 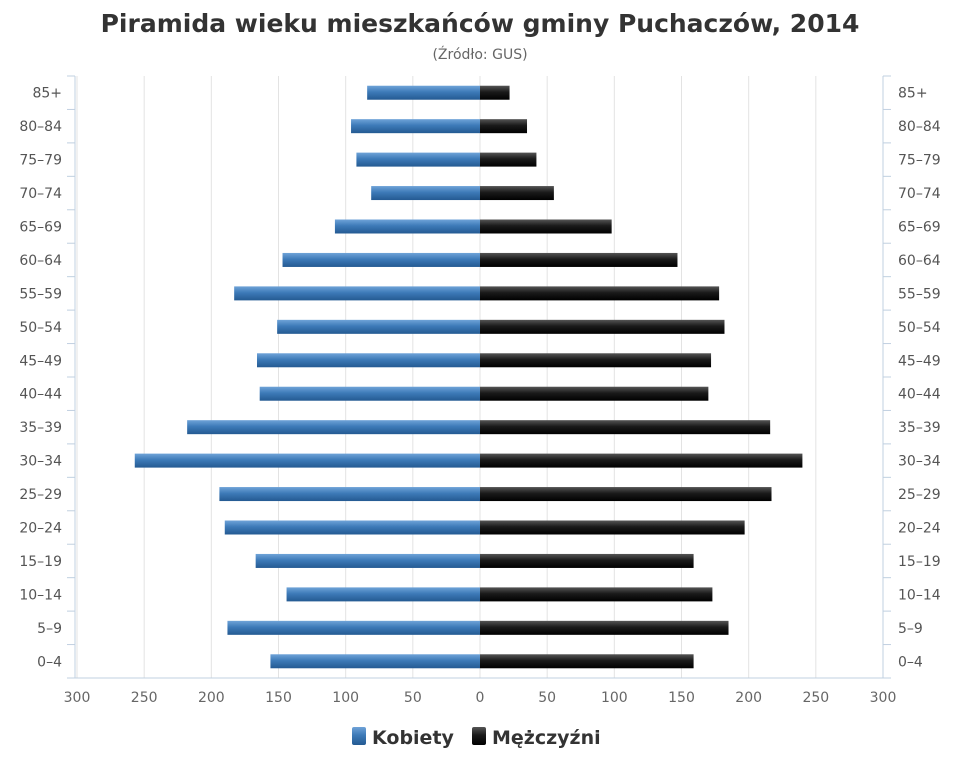 I want to click on category-label-right: 10–14, so click(x=919, y=595).